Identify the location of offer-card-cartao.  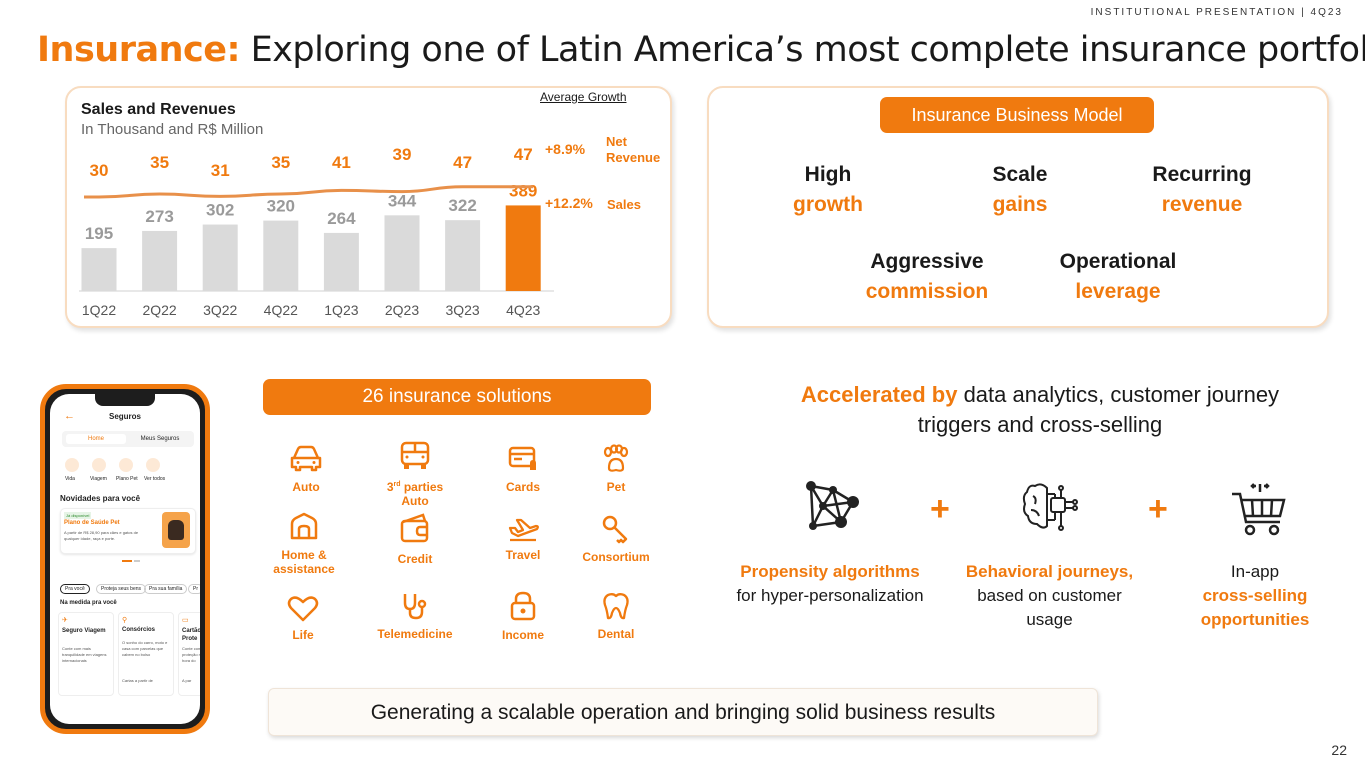
(189, 654).